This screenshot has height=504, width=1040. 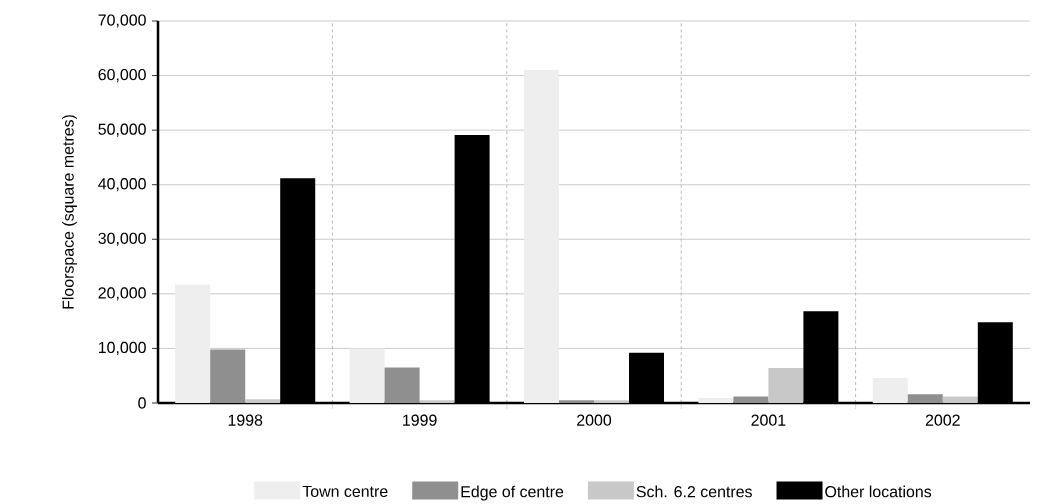 What do you see at coordinates (122, 349) in the screenshot?
I see `y-tick-label: 10,000` at bounding box center [122, 349].